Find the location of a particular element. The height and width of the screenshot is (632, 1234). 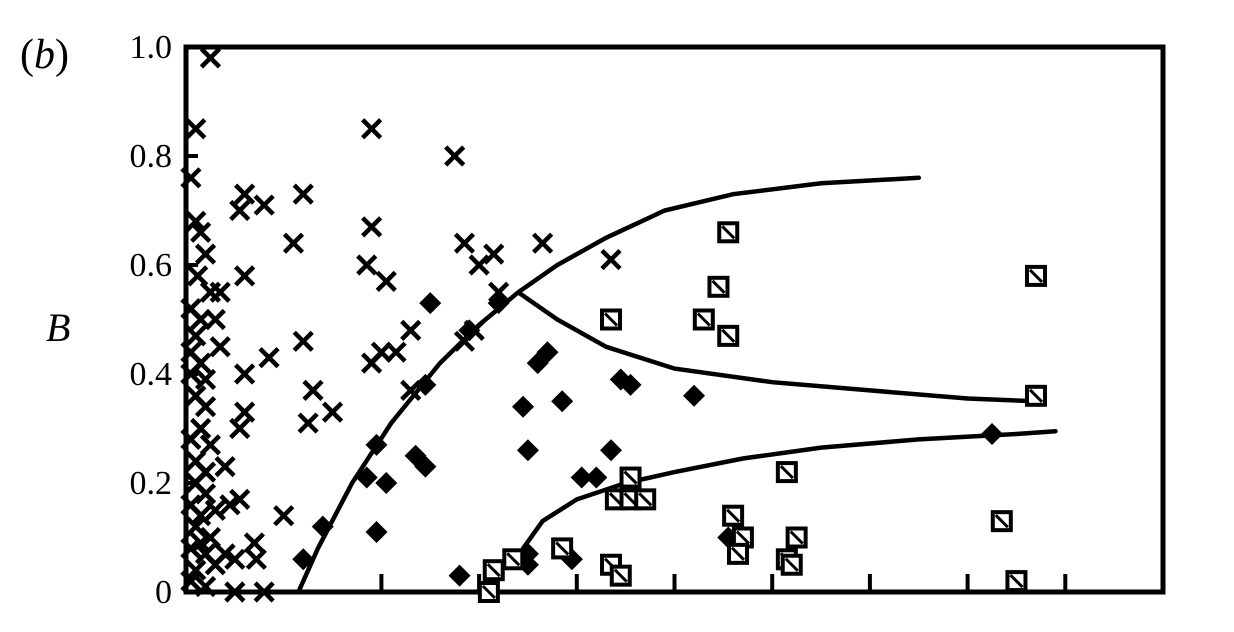

panel-label-close: ) is located at coordinates (62, 55).